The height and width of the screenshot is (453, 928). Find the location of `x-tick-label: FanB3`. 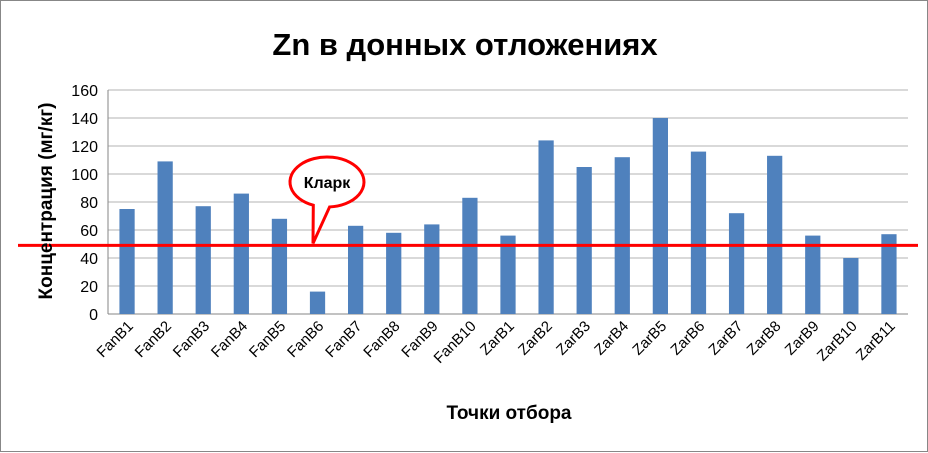

x-tick-label: FanB3 is located at coordinates (191, 339).